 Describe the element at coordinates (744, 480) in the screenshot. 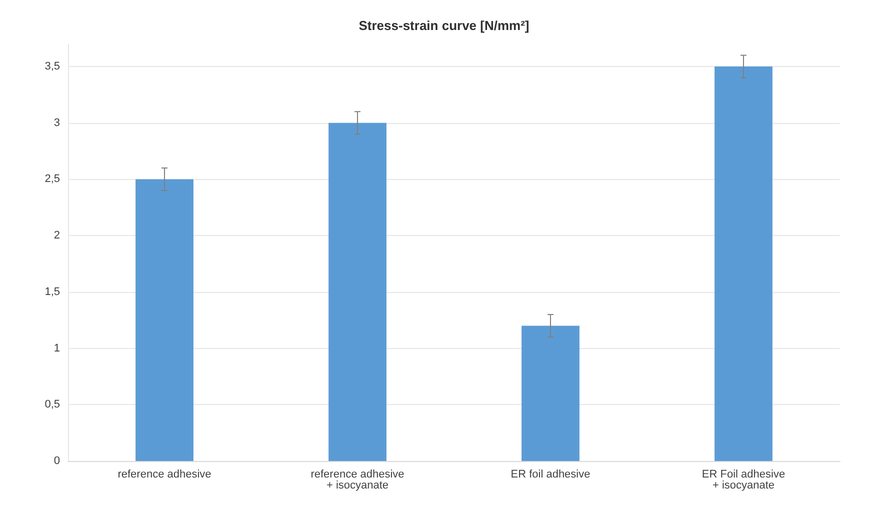

I see `x-tick-label: ER Foil adhesive + isocyanate` at that location.